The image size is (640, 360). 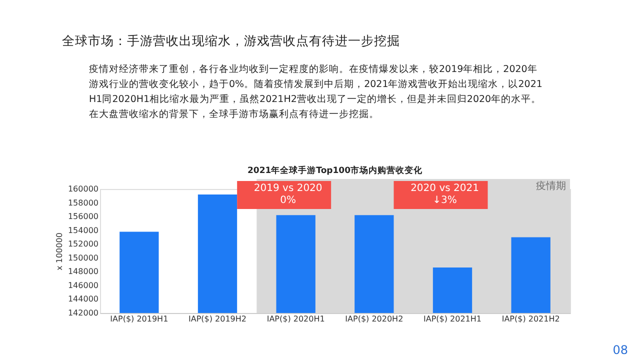 What do you see at coordinates (83, 189) in the screenshot?
I see `y-tick-label: 160000` at bounding box center [83, 189].